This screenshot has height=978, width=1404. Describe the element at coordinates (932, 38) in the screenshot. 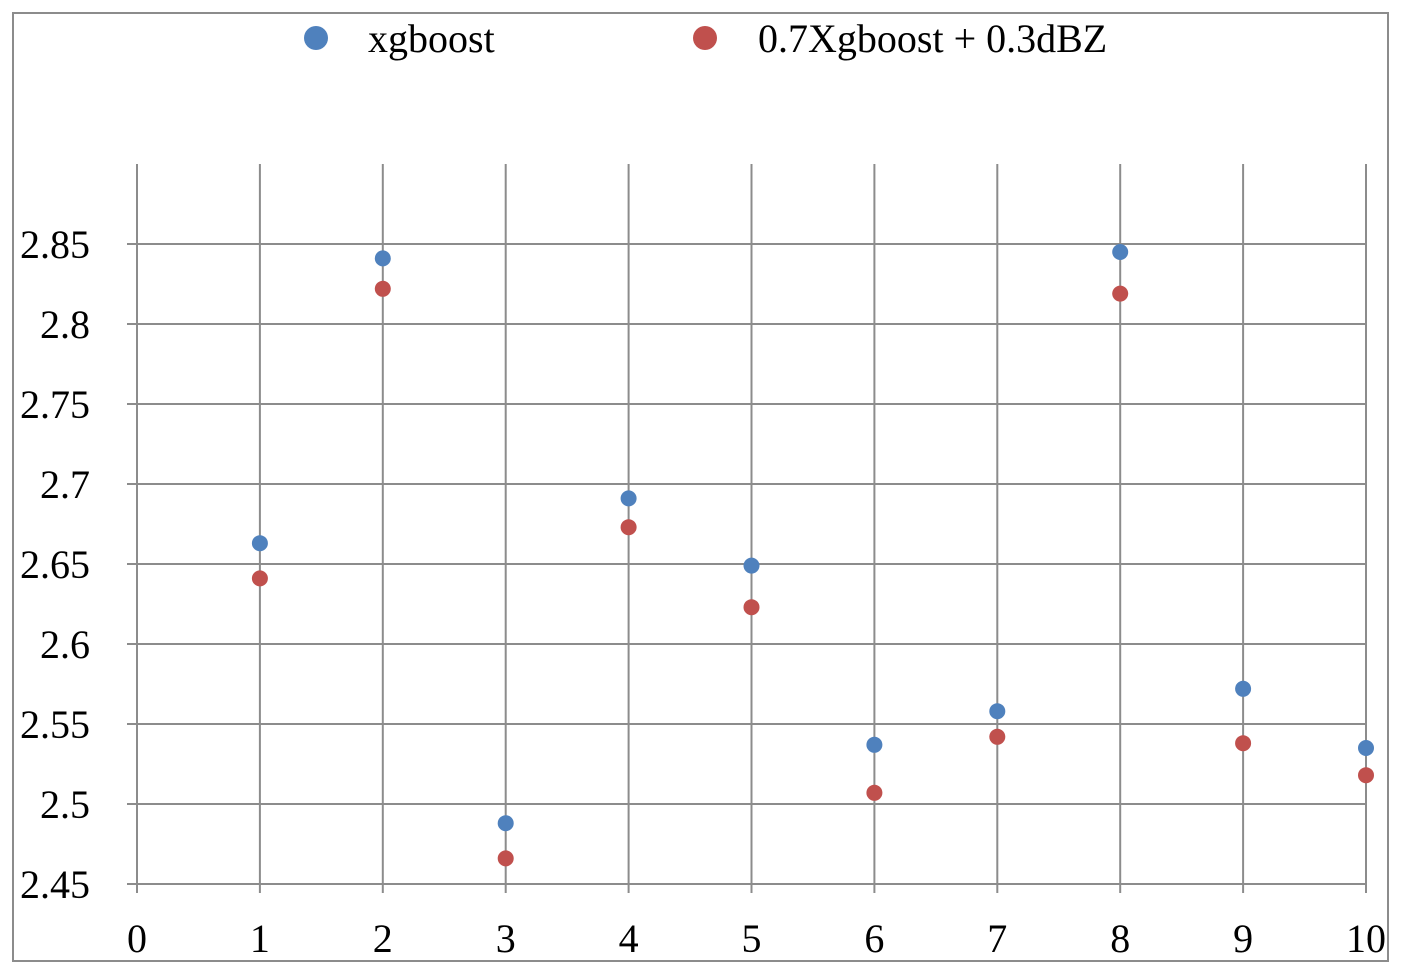

I see `legend-label: 0.7Xgboost + 0.3dBZ` at that location.